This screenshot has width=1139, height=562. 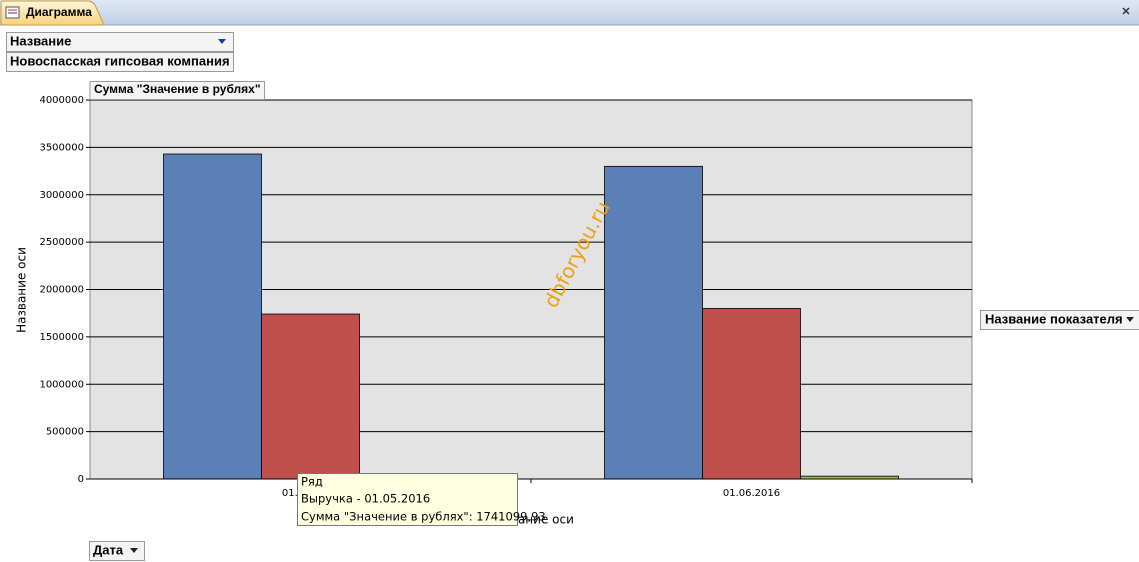 What do you see at coordinates (751, 493) in the screenshot?
I see `x-tick-label: 01.06.2016` at bounding box center [751, 493].